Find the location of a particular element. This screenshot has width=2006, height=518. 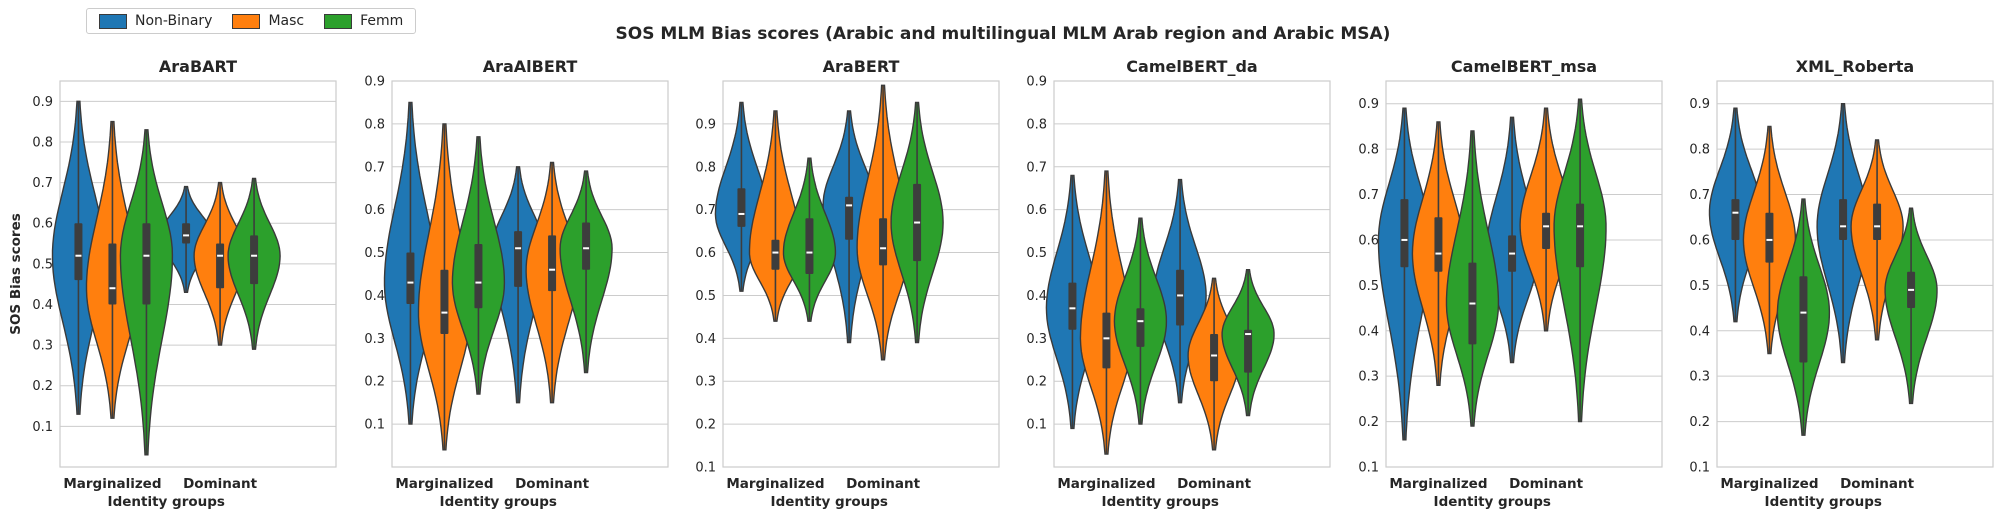

legend-label-non-binary: Non-Binary is located at coordinates (174, 21).